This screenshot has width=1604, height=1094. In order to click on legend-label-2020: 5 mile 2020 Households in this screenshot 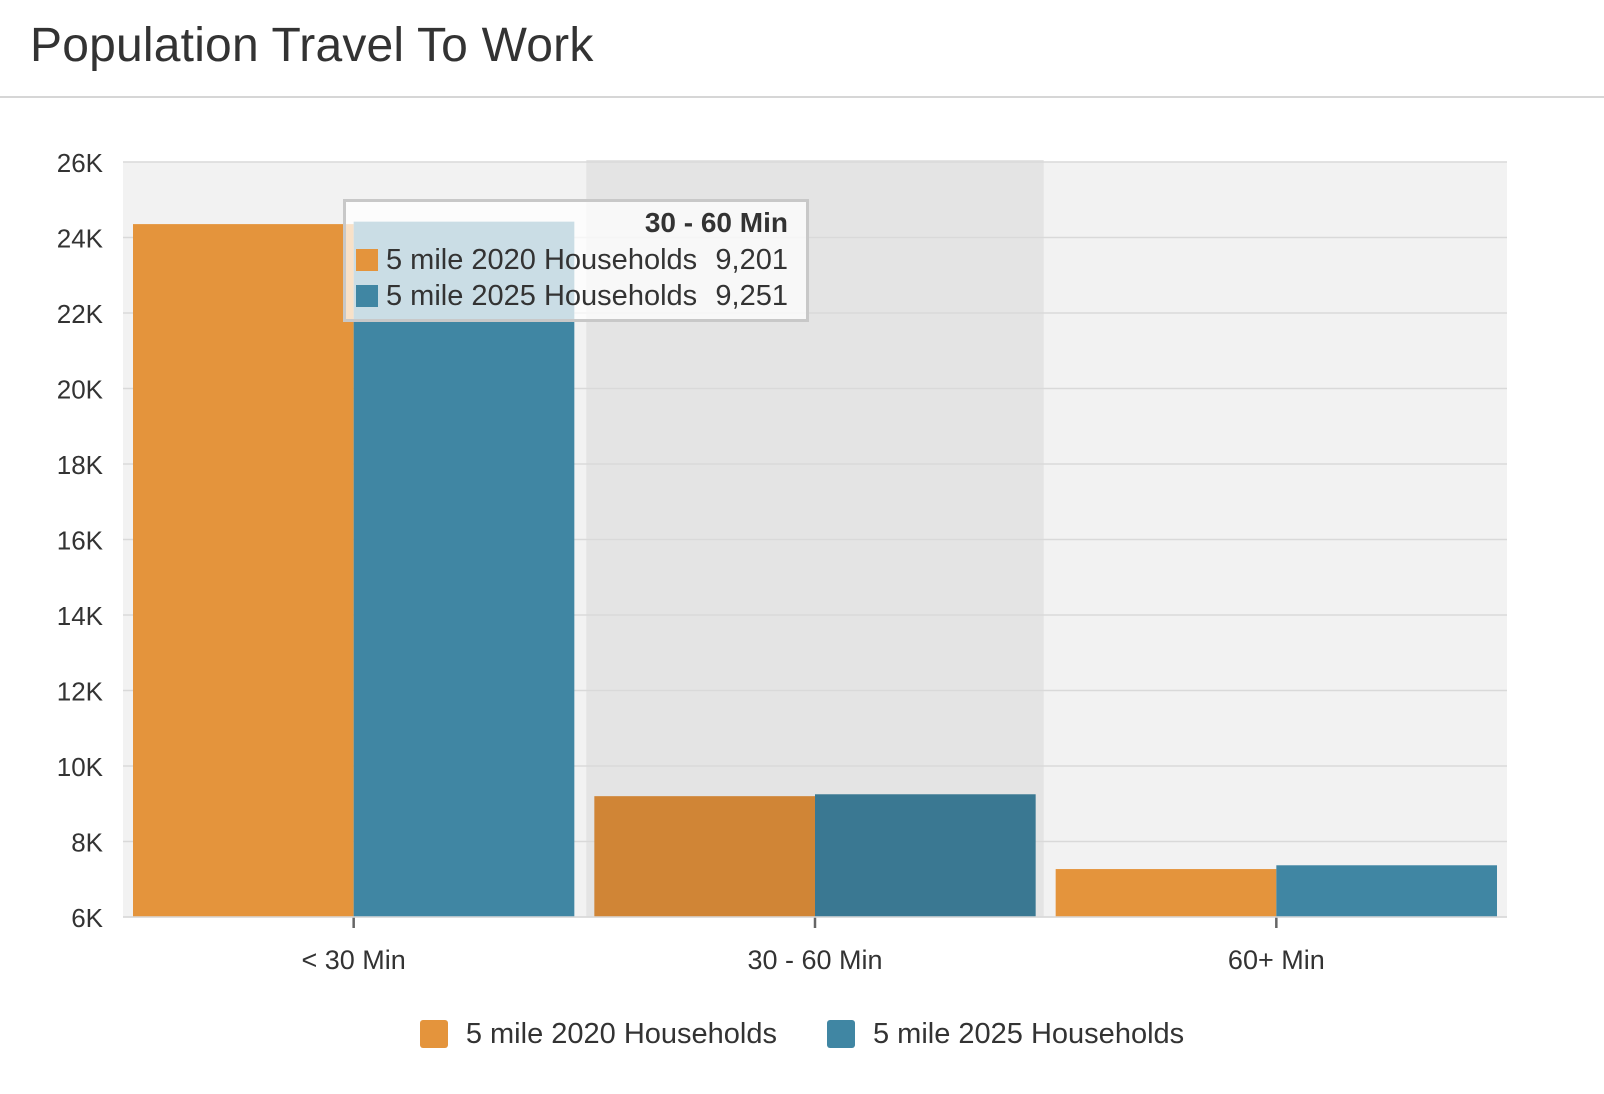, I will do `click(621, 1033)`.